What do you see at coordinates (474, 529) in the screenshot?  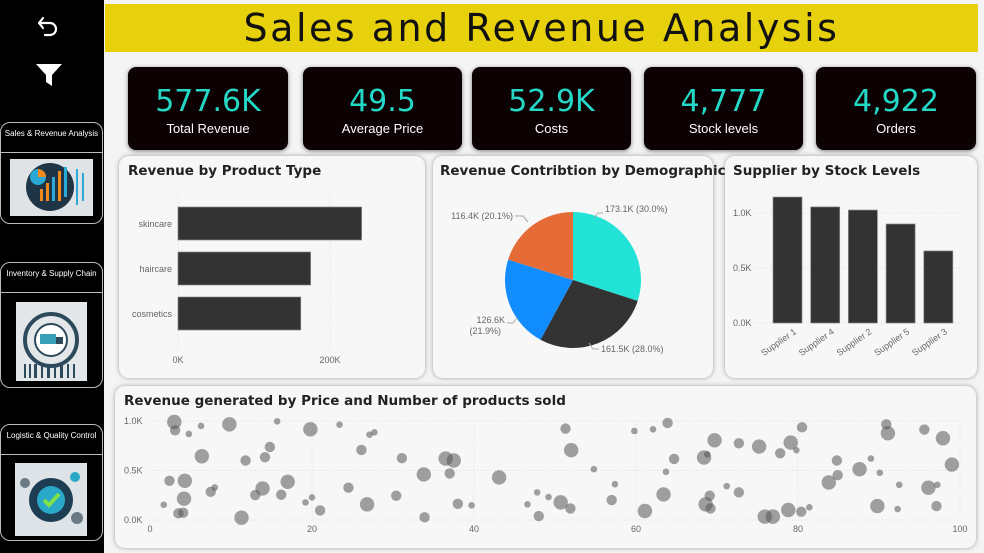 I see `x-tick-label: 40` at bounding box center [474, 529].